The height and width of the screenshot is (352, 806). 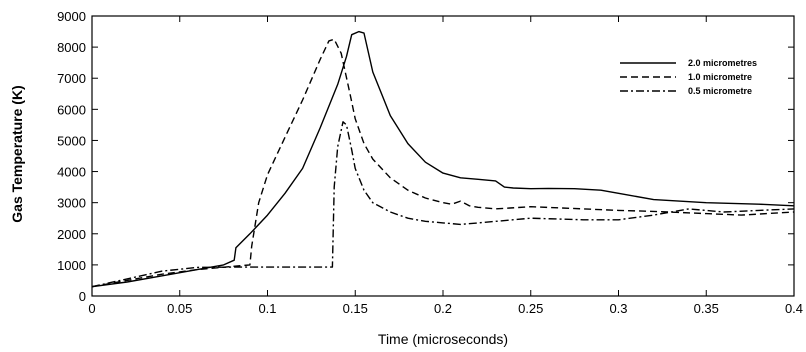 What do you see at coordinates (443, 308) in the screenshot?
I see `x-tick-label: 0.2` at bounding box center [443, 308].